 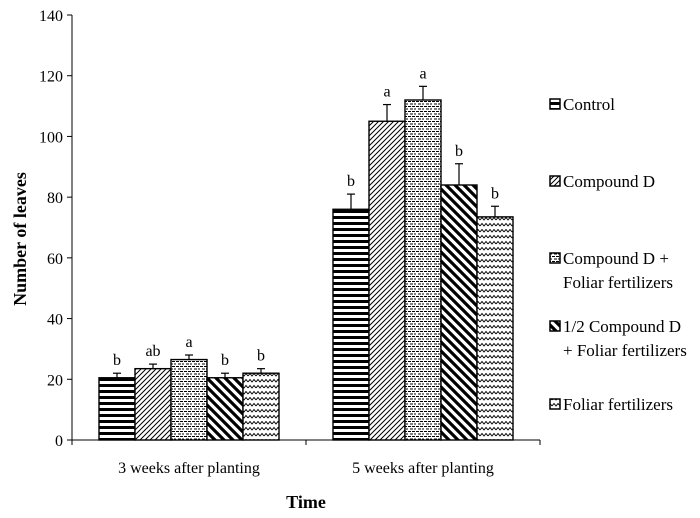 I want to click on y-tick-label: 0, so click(x=59, y=441).